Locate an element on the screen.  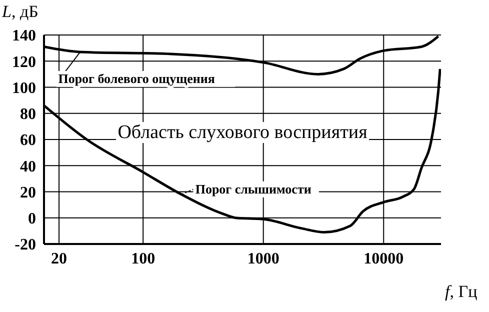
y-tick-label: 0 is located at coordinates (32, 219).